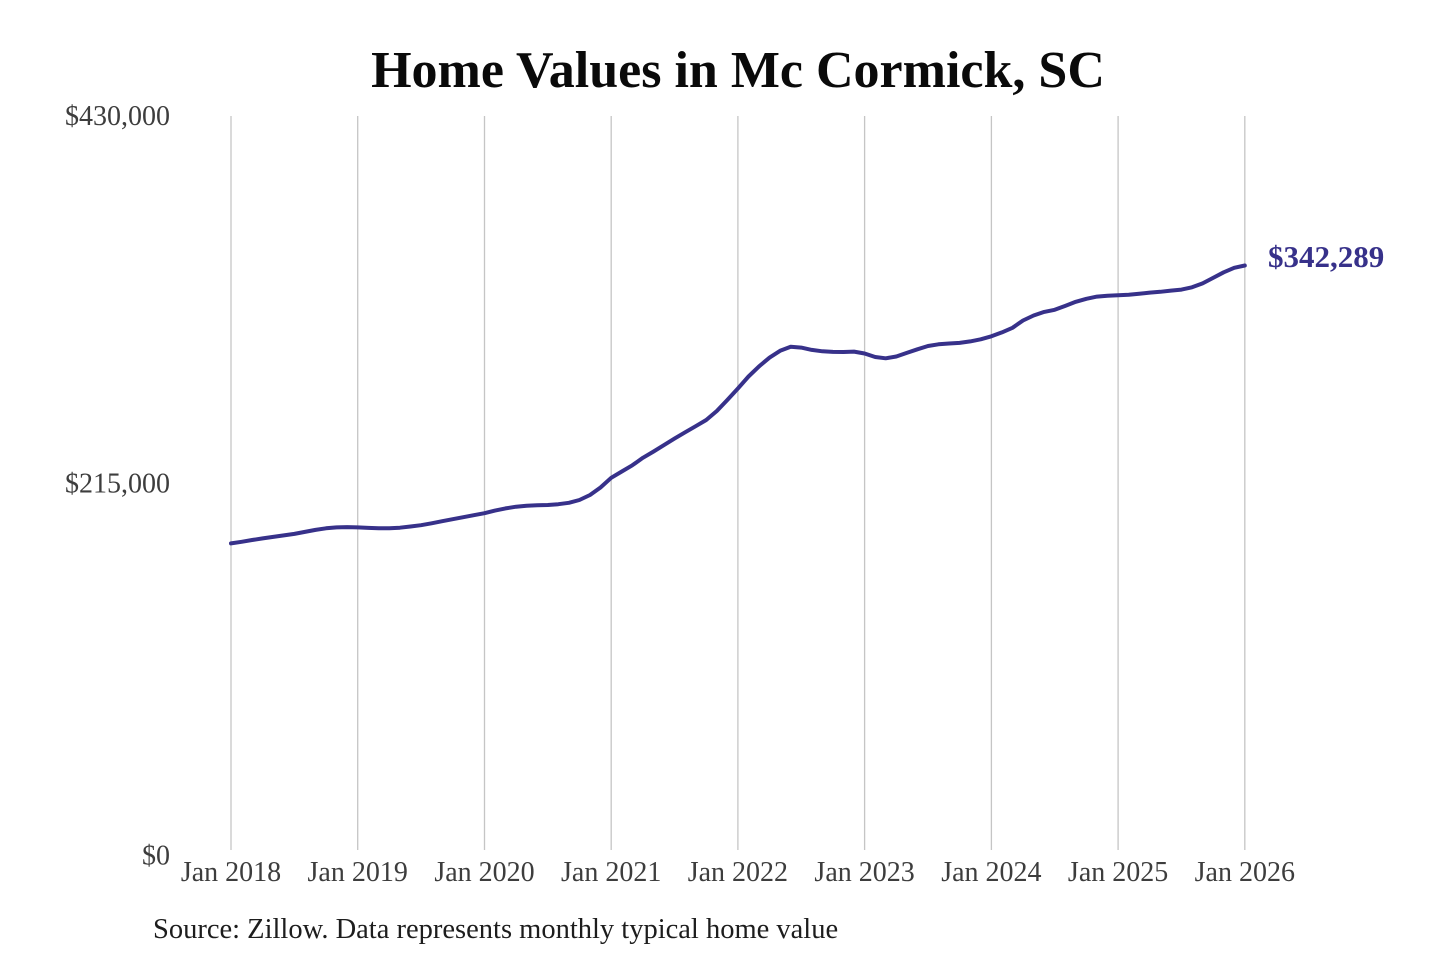 The width and height of the screenshot is (1440, 960). What do you see at coordinates (738, 70) in the screenshot?
I see `svg-text: Home Values in Mc Cormick, SC` at bounding box center [738, 70].